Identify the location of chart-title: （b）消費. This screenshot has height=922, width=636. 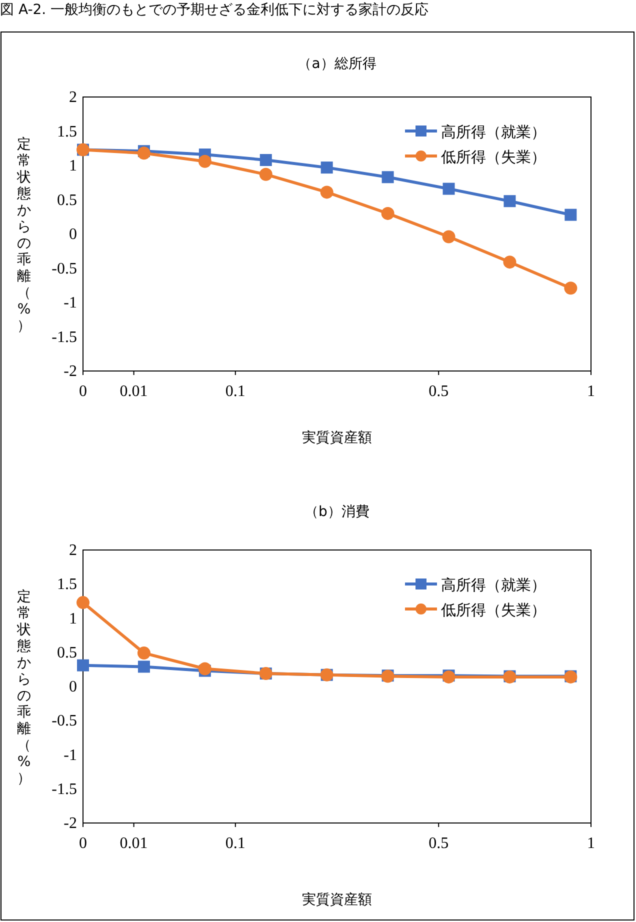
(337, 512).